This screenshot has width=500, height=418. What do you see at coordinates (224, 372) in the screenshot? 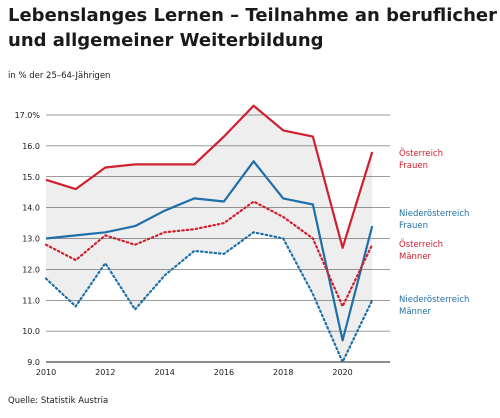
I see `x-tick-label: 2016` at bounding box center [224, 372].